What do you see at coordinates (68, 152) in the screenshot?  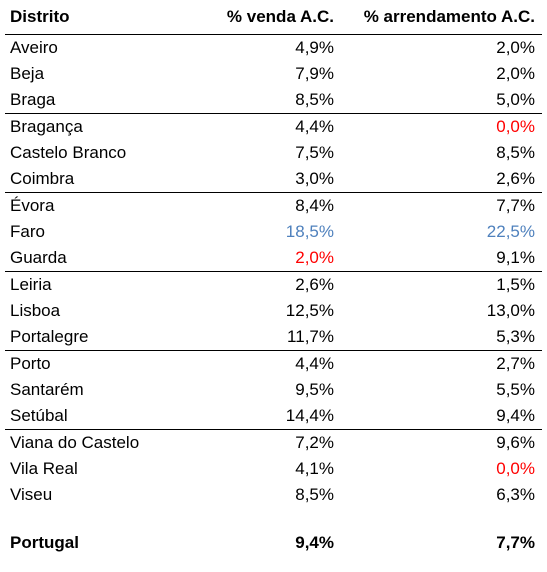 I see `district-name: Castelo Branco` at bounding box center [68, 152].